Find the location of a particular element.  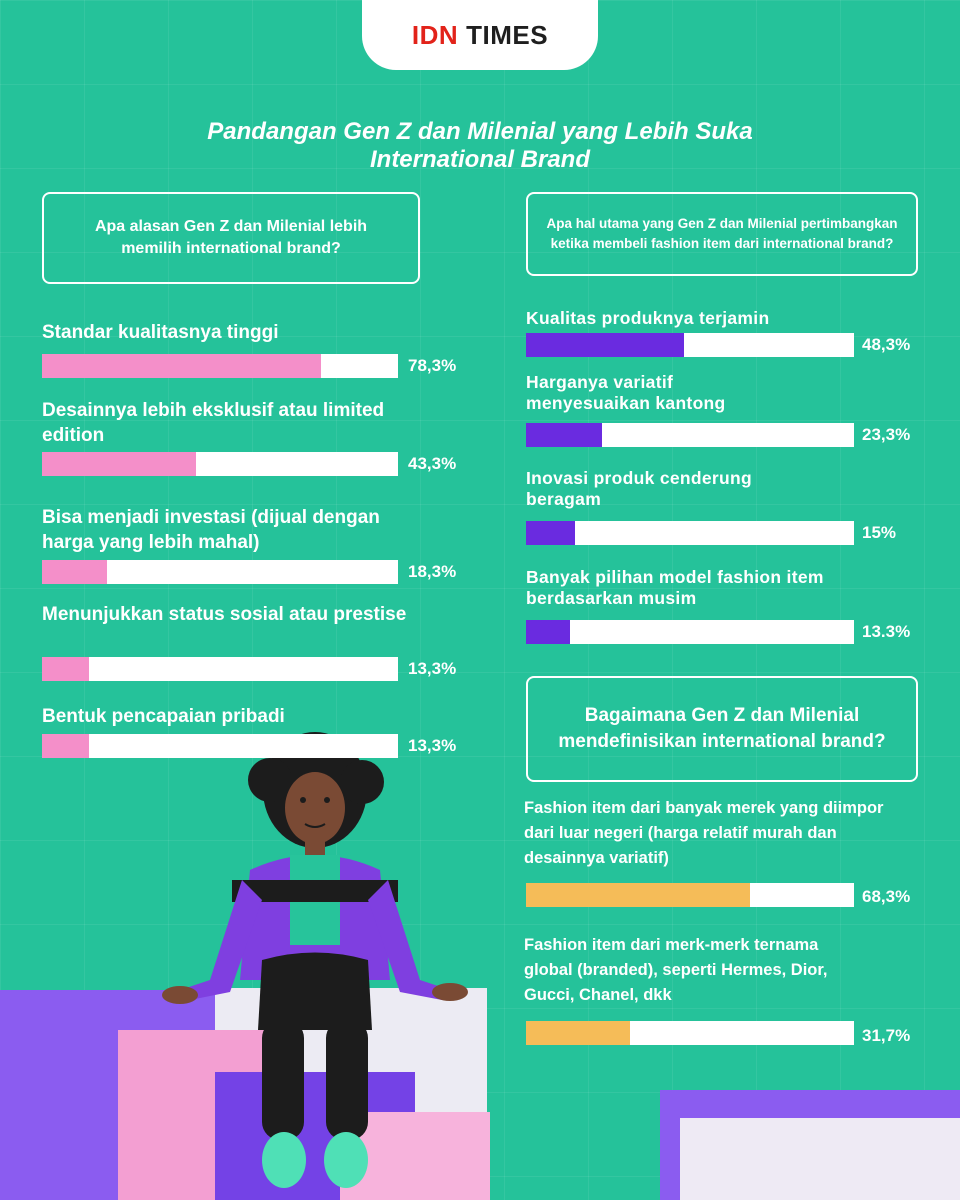

value-label: 18,3% is located at coordinates (432, 571).